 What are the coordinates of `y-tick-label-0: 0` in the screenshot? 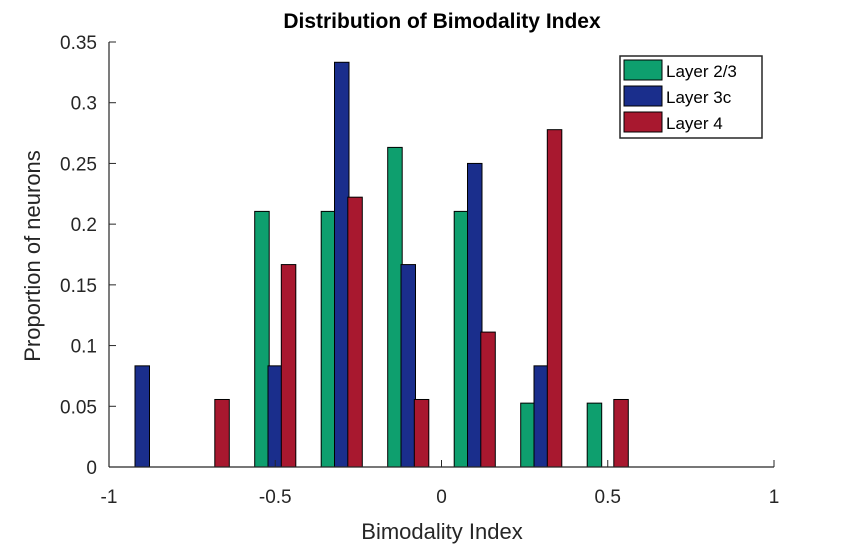 It's located at (91, 468).